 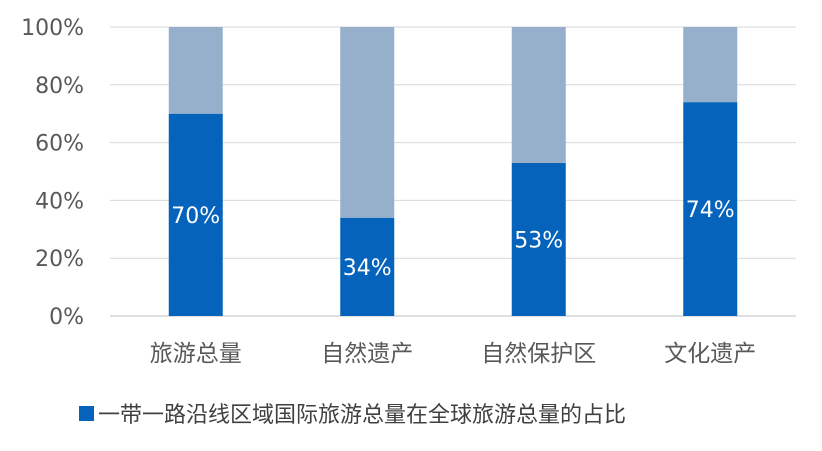 I want to click on y-tick-label: 60%, so click(x=59, y=144).